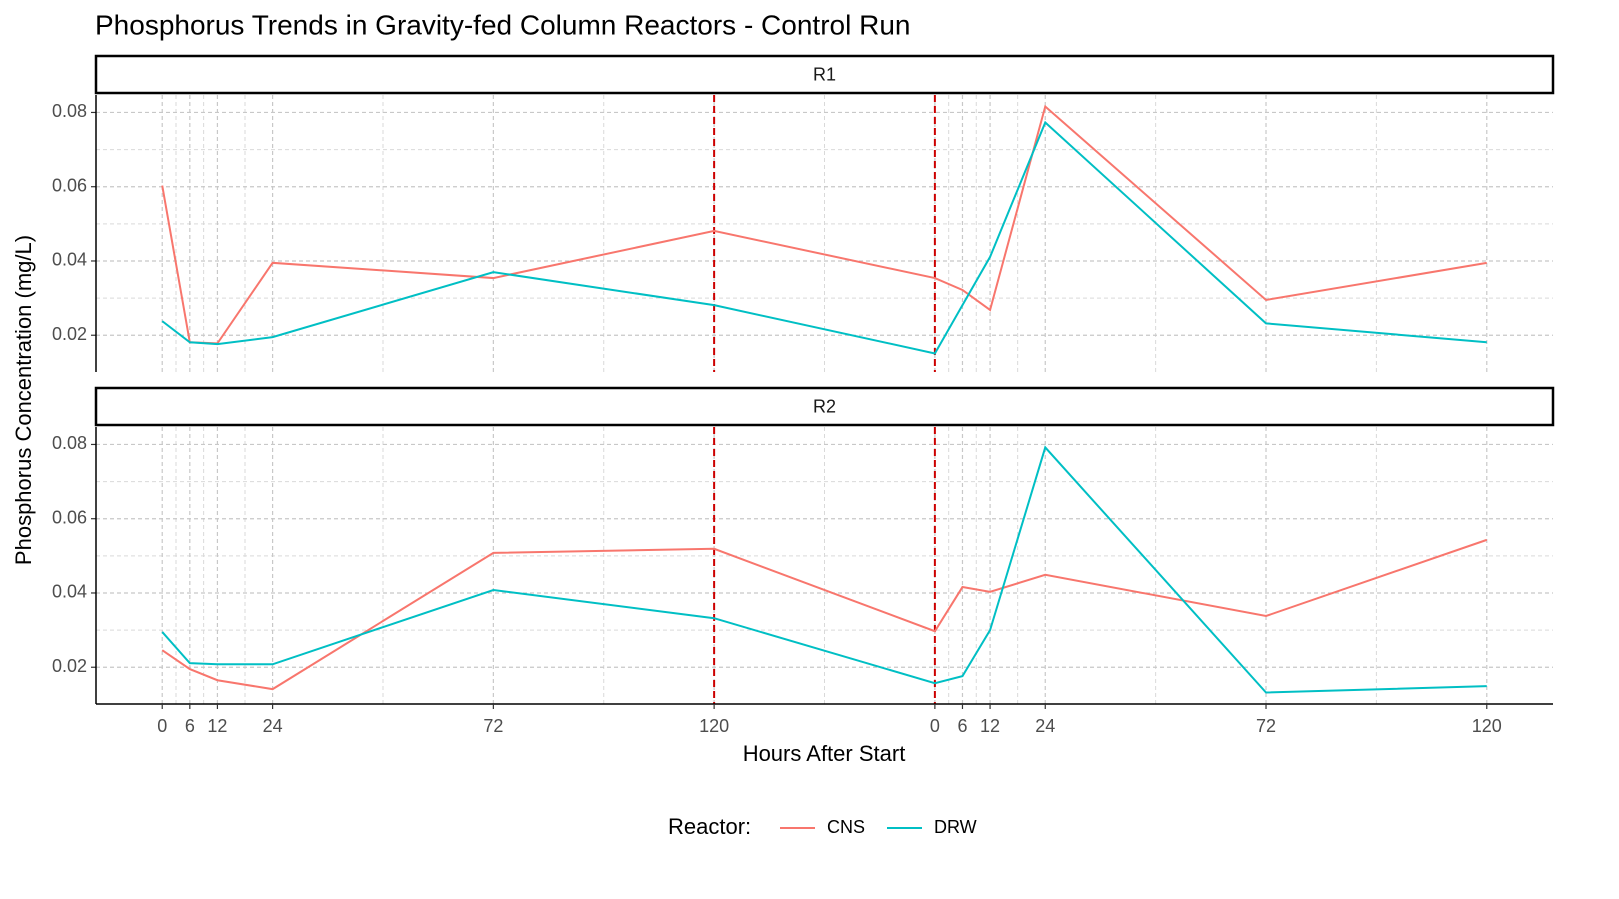 This screenshot has height=899, width=1619. I want to click on legend-label: DRW, so click(955, 827).